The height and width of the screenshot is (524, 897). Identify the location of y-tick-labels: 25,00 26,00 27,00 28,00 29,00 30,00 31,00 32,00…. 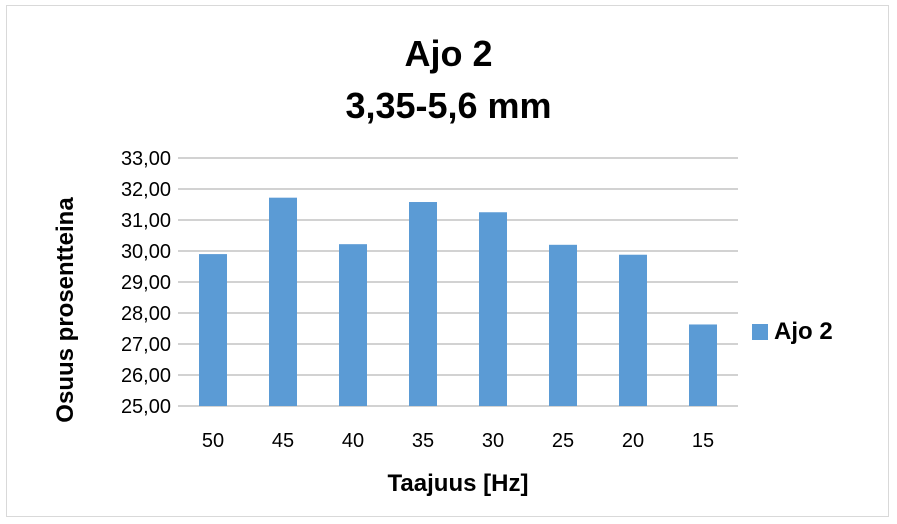
(146, 283).